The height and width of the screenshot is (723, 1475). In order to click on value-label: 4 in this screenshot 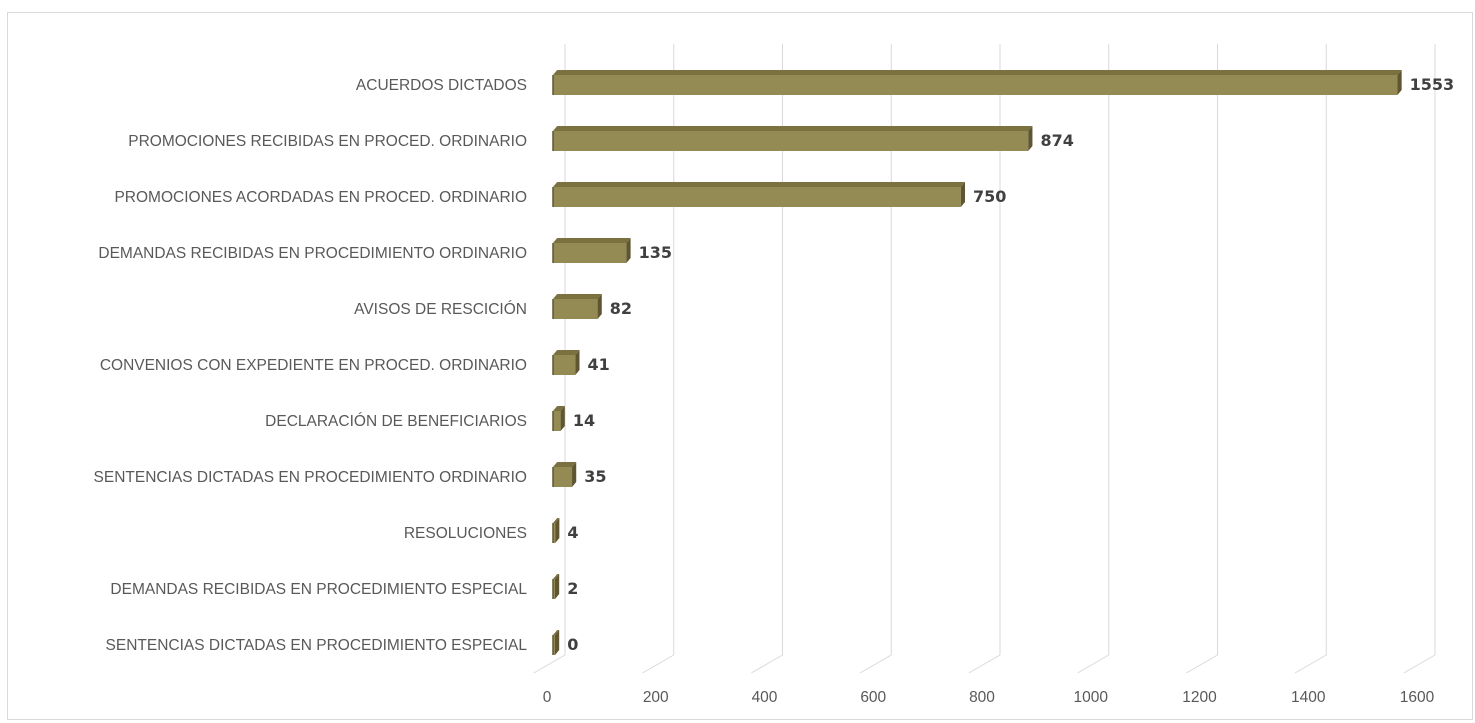, I will do `click(572, 532)`.